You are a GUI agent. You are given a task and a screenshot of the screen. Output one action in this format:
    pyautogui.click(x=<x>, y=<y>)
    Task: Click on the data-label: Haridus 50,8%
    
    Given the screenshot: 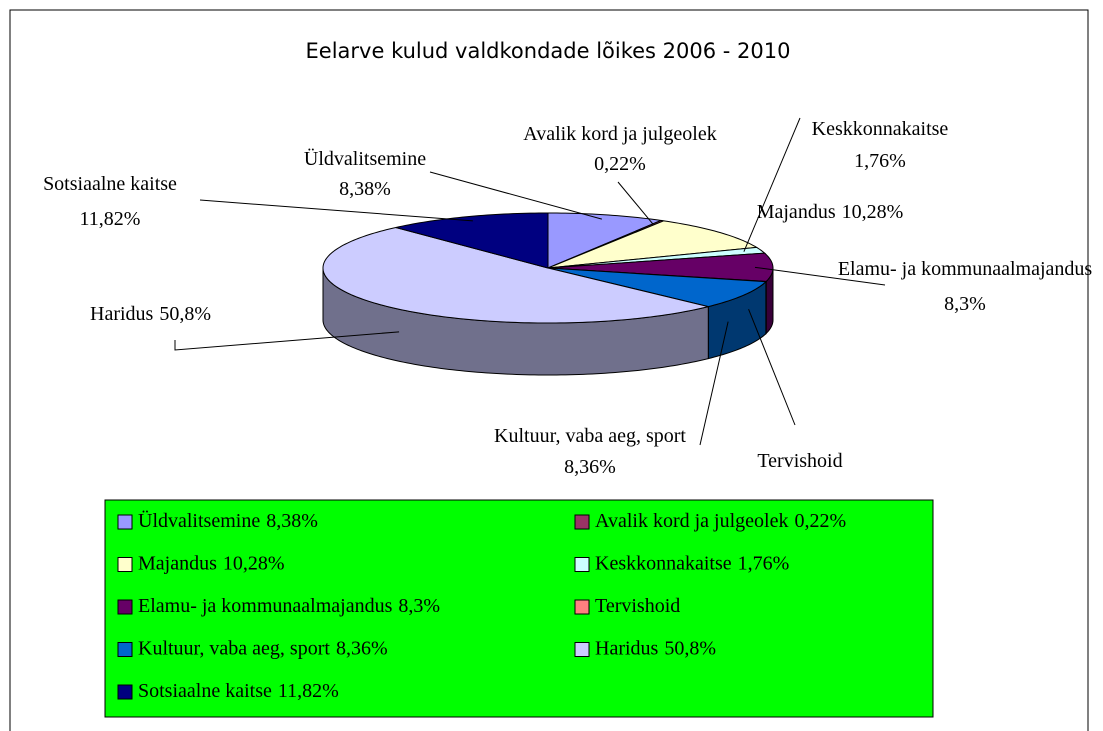 What is the action you would take?
    pyautogui.click(x=150, y=314)
    